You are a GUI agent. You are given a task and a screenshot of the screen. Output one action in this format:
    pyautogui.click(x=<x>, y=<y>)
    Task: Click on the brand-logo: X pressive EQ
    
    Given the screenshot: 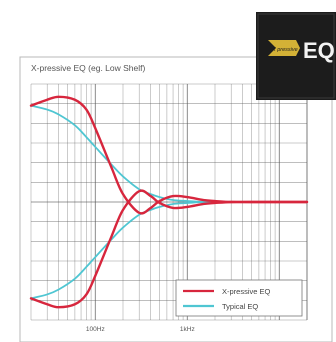 What is the action you would take?
    pyautogui.click(x=296, y=56)
    